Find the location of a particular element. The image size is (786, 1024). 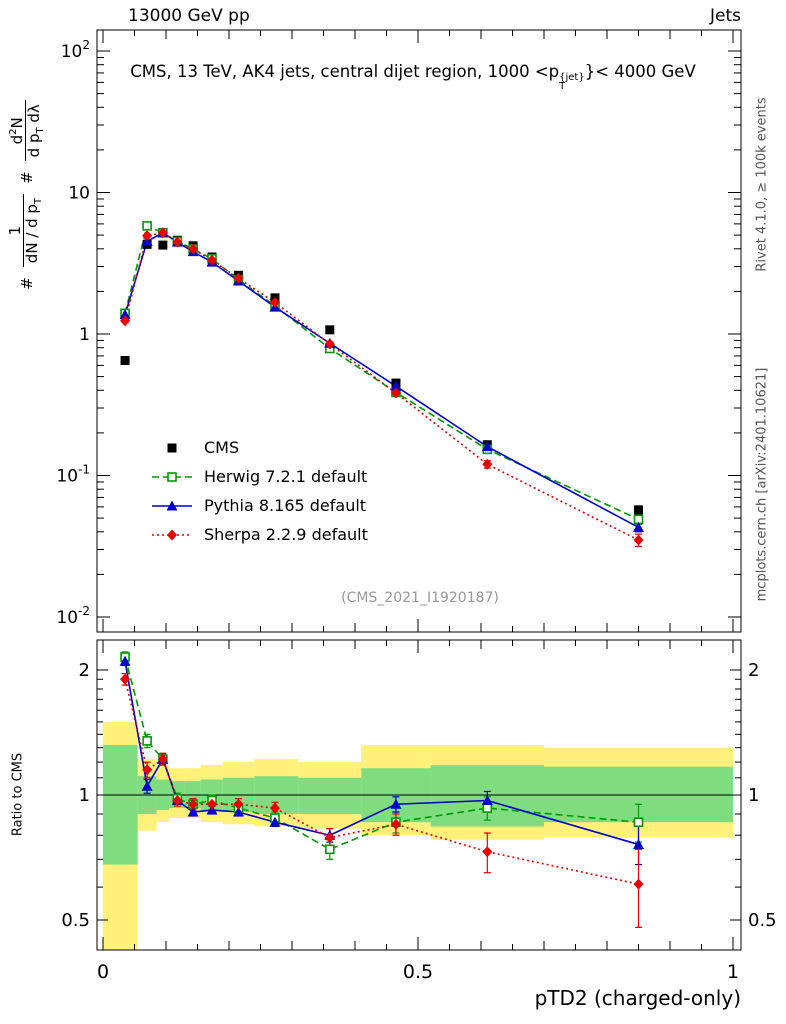

ylabel-fraction-1: 1 dN / d pT is located at coordinates (26, 230).